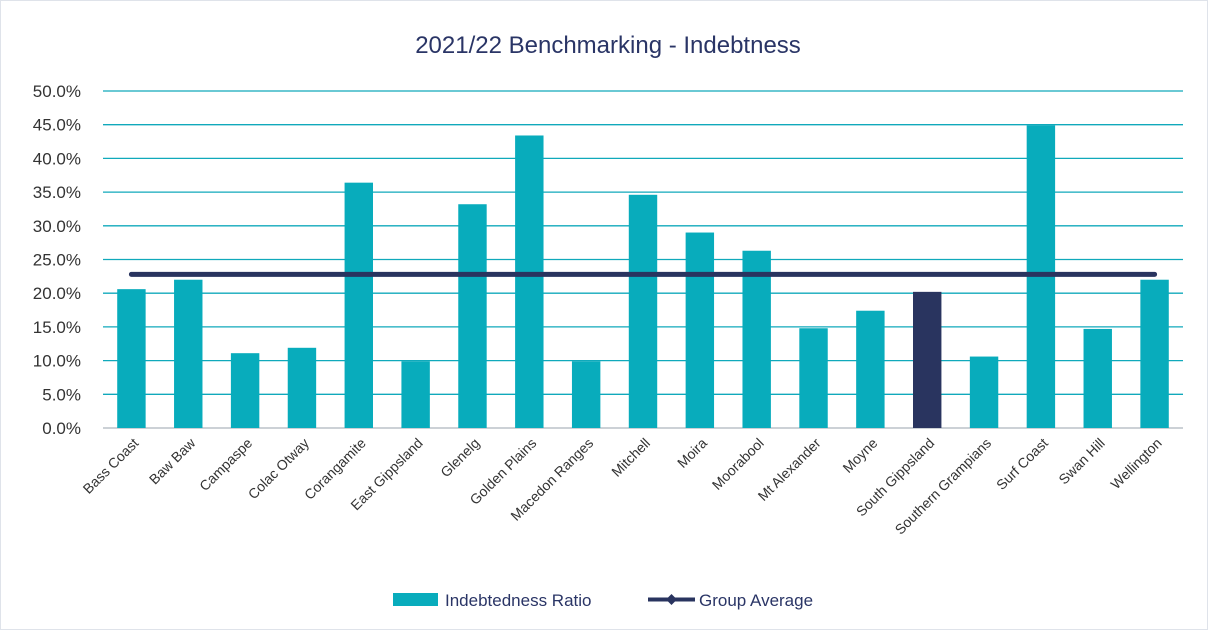 The height and width of the screenshot is (630, 1208). Describe the element at coordinates (859, 455) in the screenshot. I see `x-tick-label: Moyne` at that location.